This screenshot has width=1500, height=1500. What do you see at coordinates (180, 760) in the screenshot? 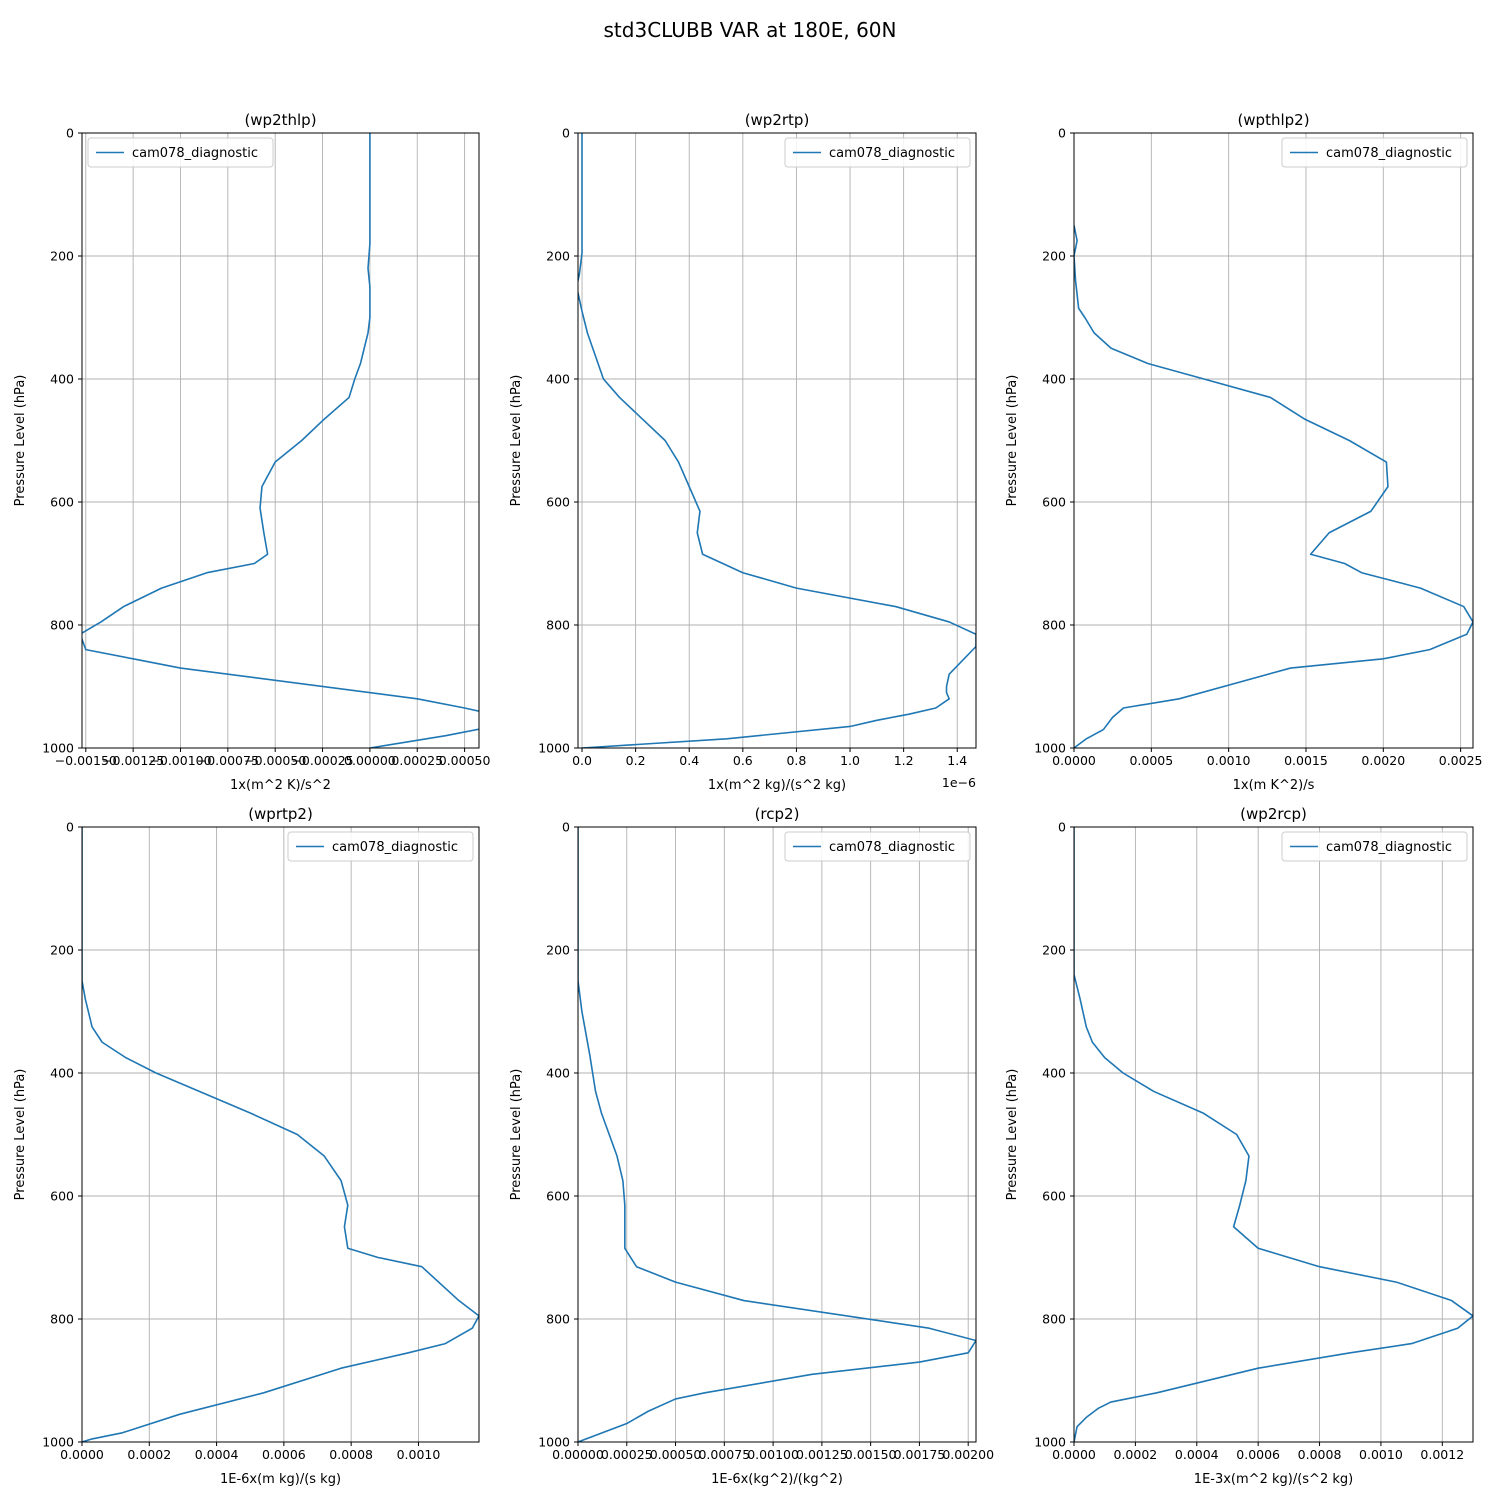
I see `x-tick-label: −0.00100` at bounding box center [180, 760].